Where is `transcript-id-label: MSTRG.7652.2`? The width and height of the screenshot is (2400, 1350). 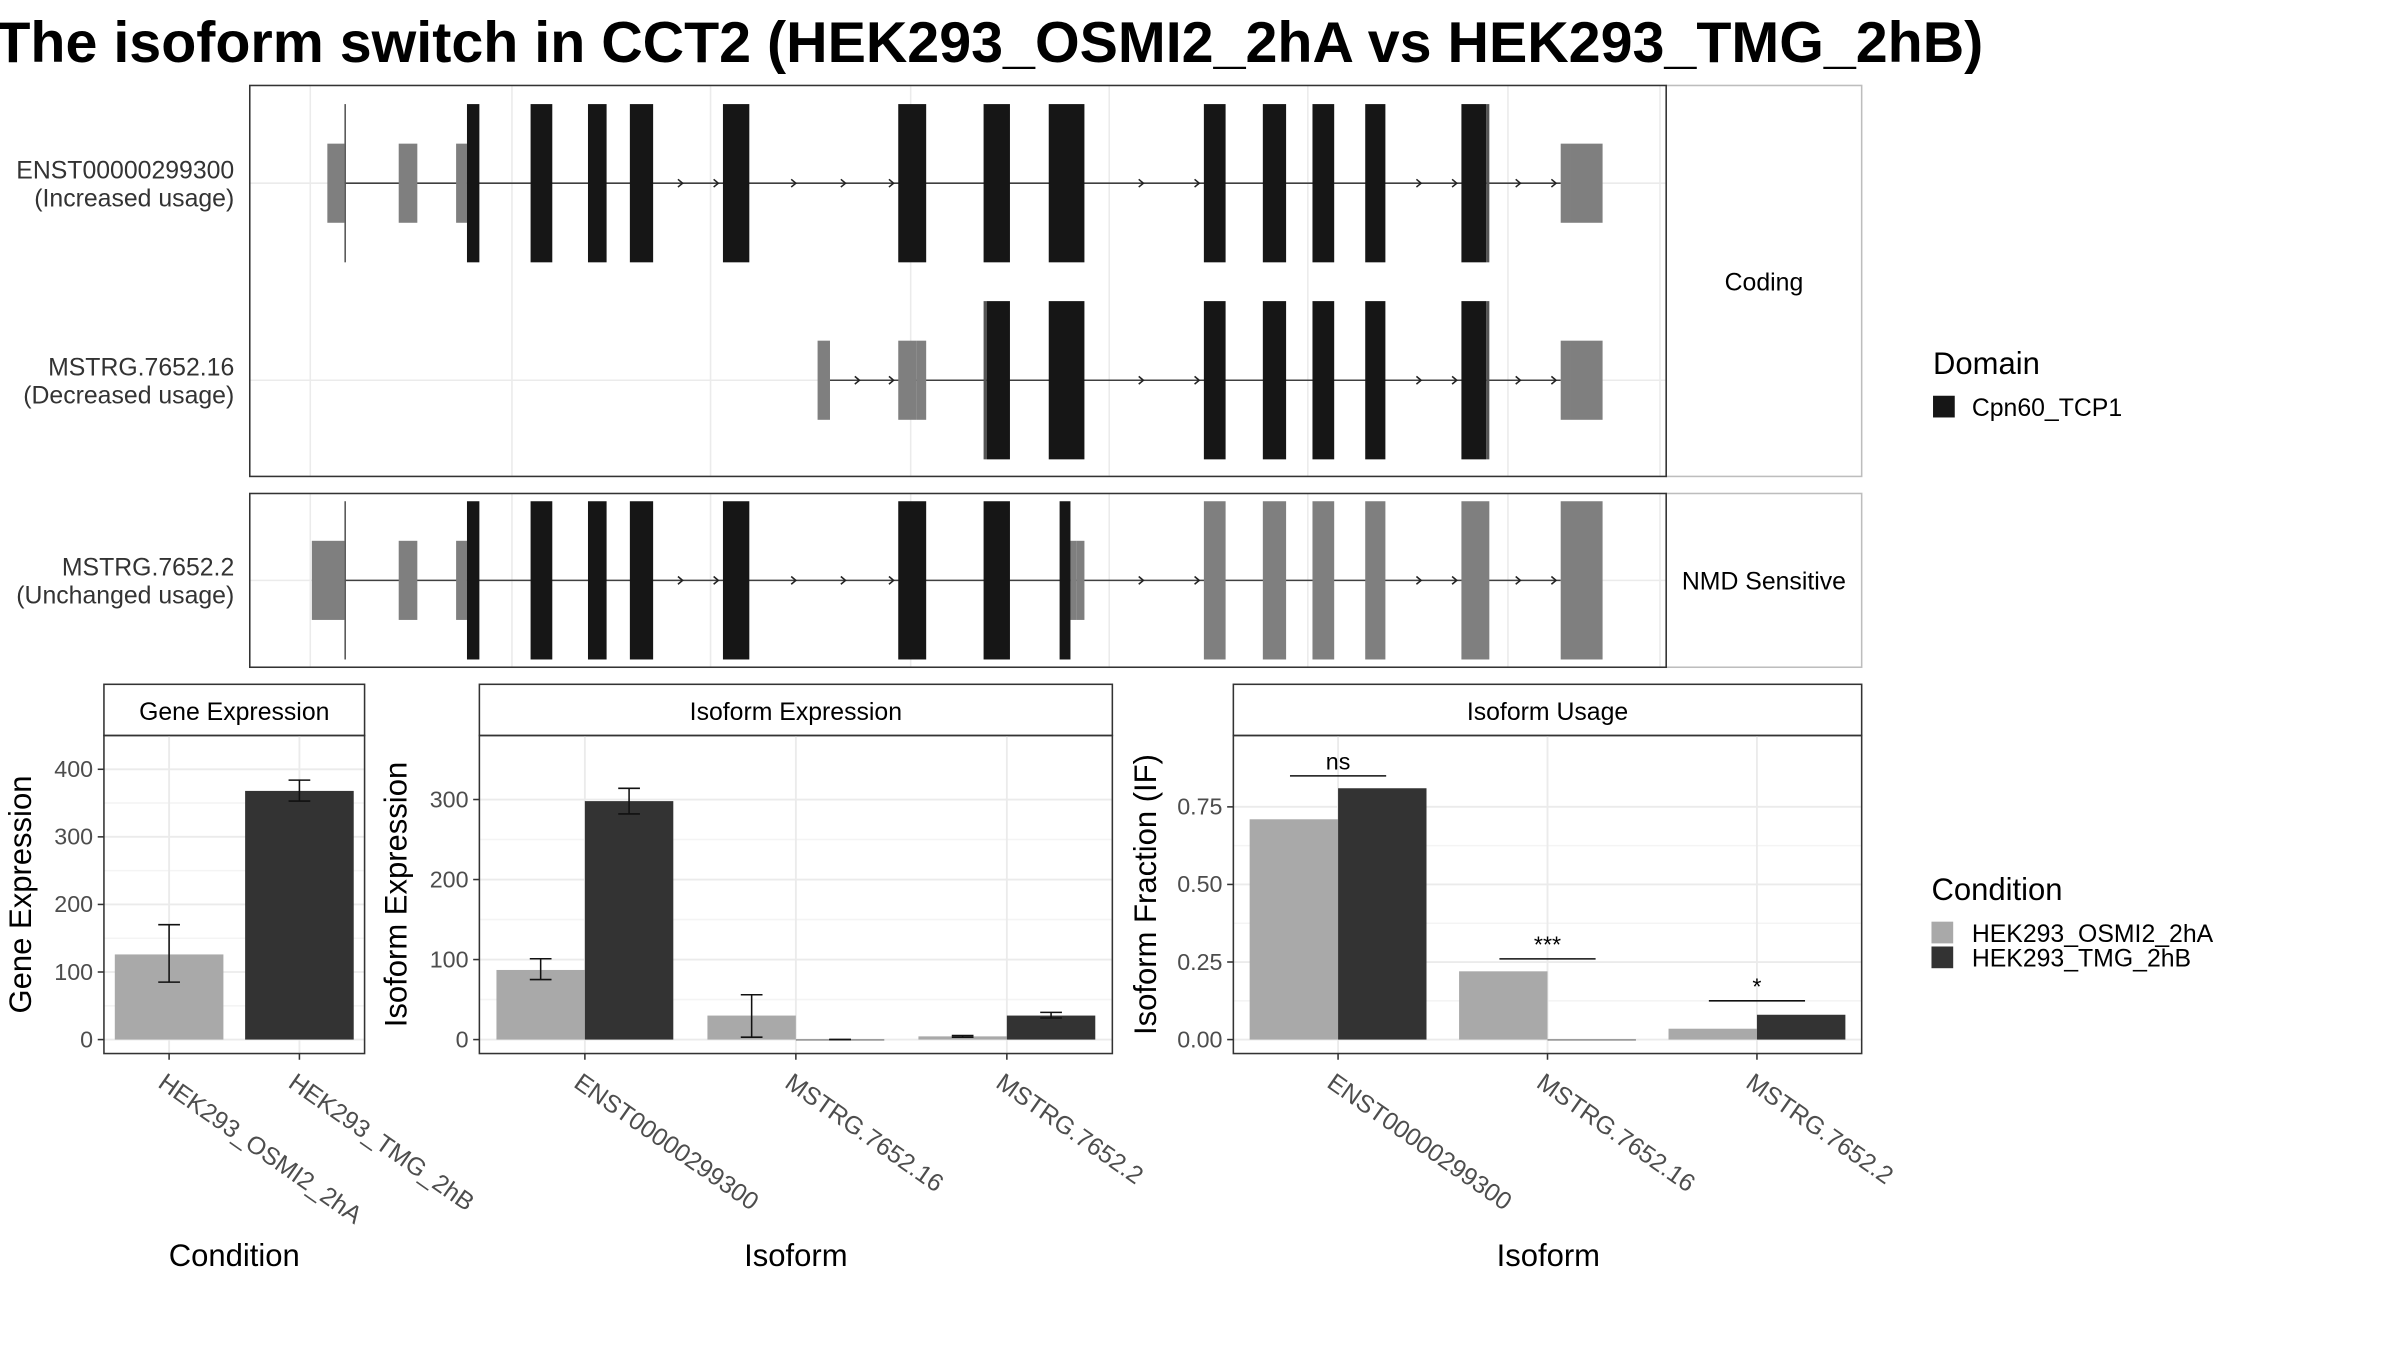
transcript-id-label: MSTRG.7652.2 is located at coordinates (148, 568).